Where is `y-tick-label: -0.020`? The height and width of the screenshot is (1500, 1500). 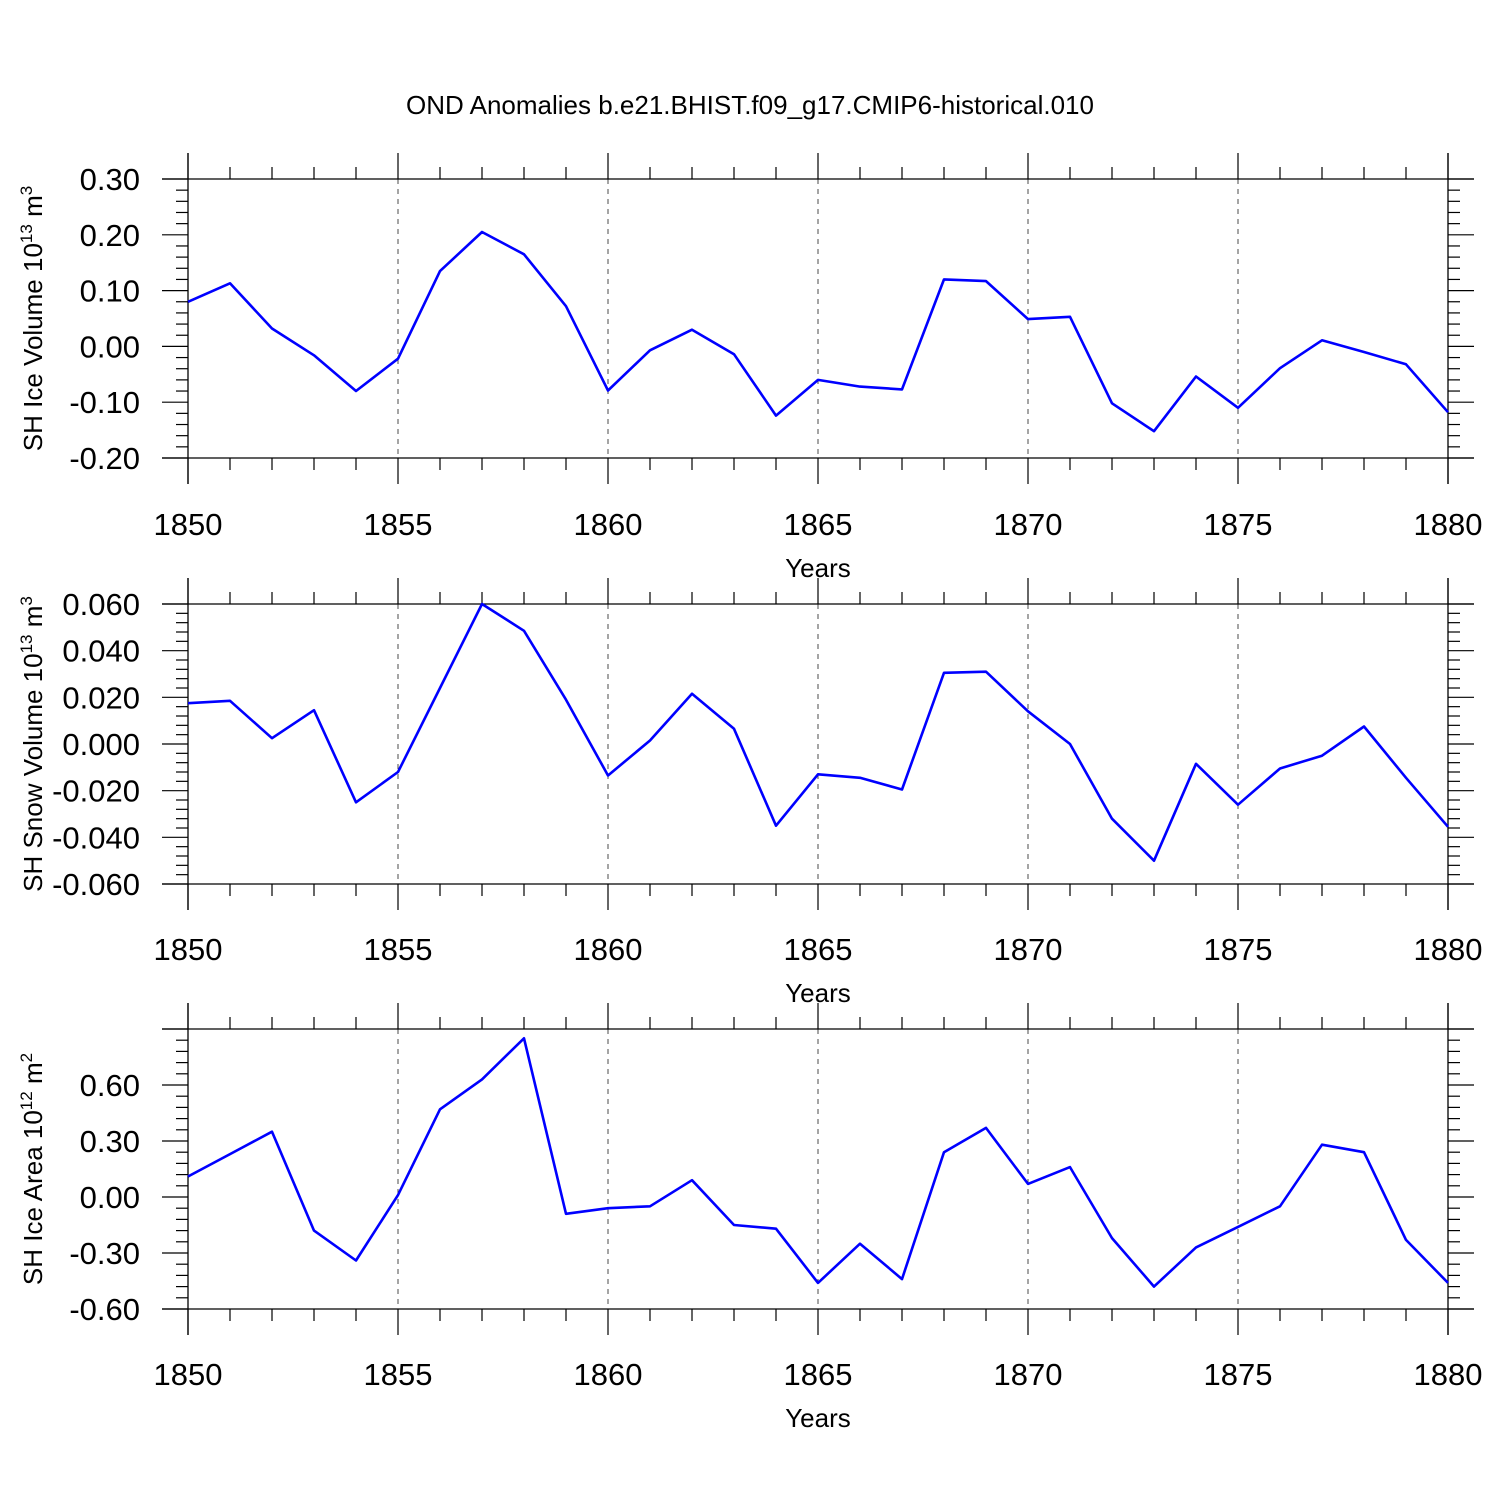 y-tick-label: -0.020 is located at coordinates (96, 791).